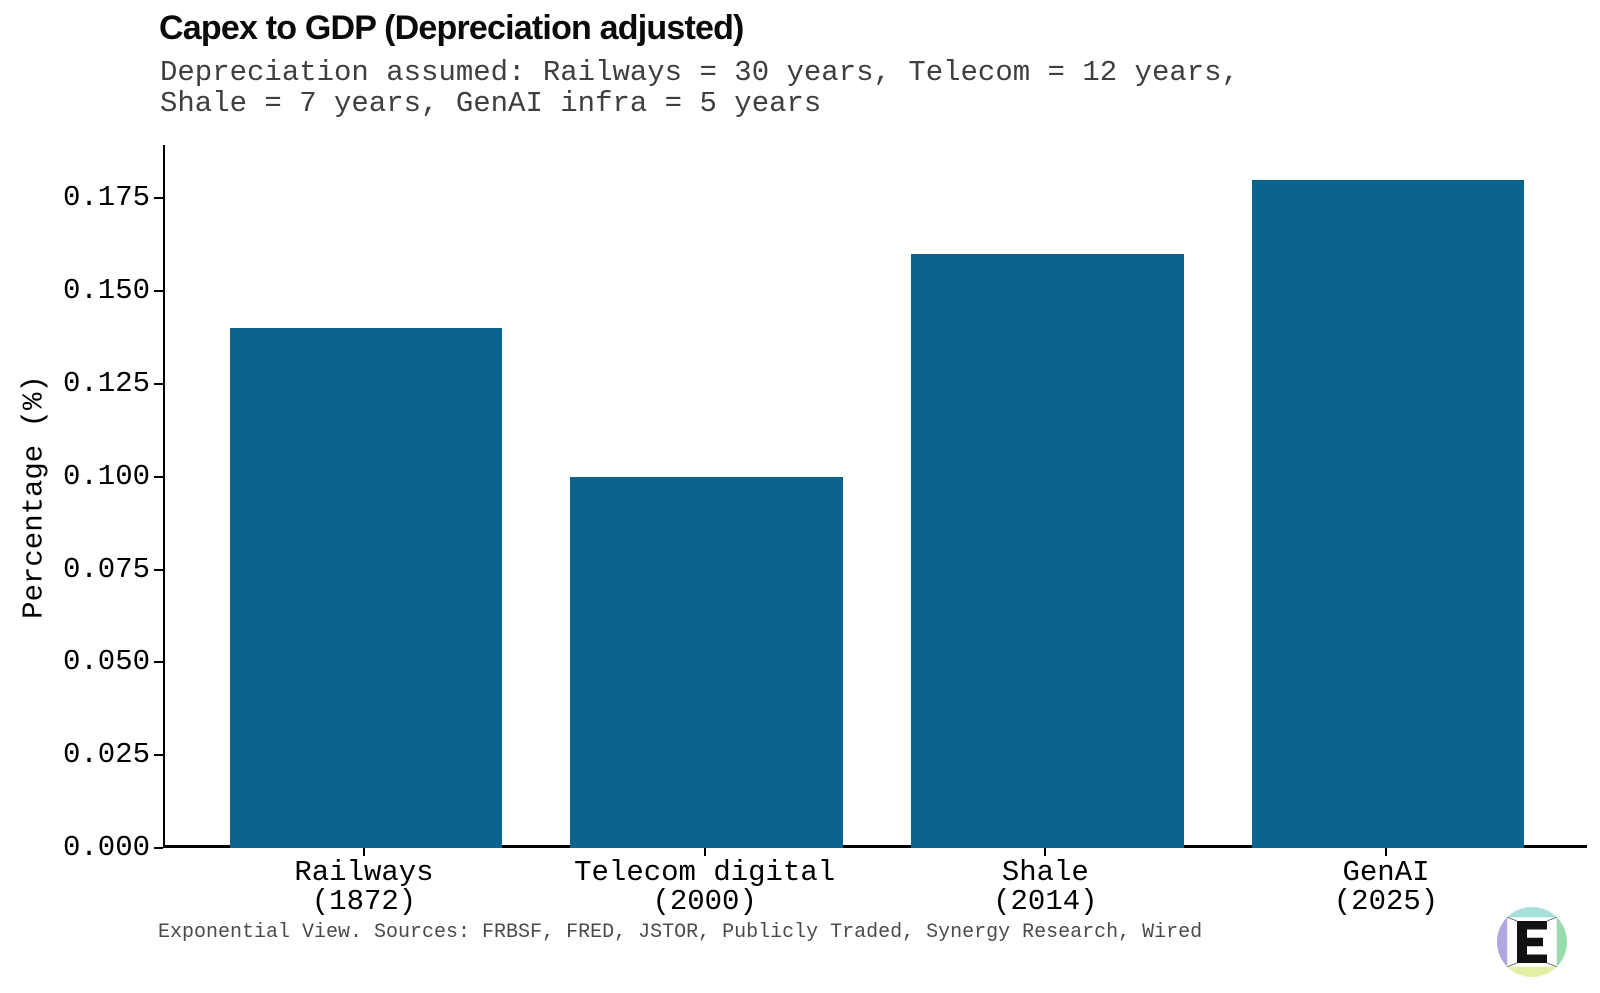 The height and width of the screenshot is (993, 1600). Describe the element at coordinates (366, 588) in the screenshot. I see `bar-railways` at that location.